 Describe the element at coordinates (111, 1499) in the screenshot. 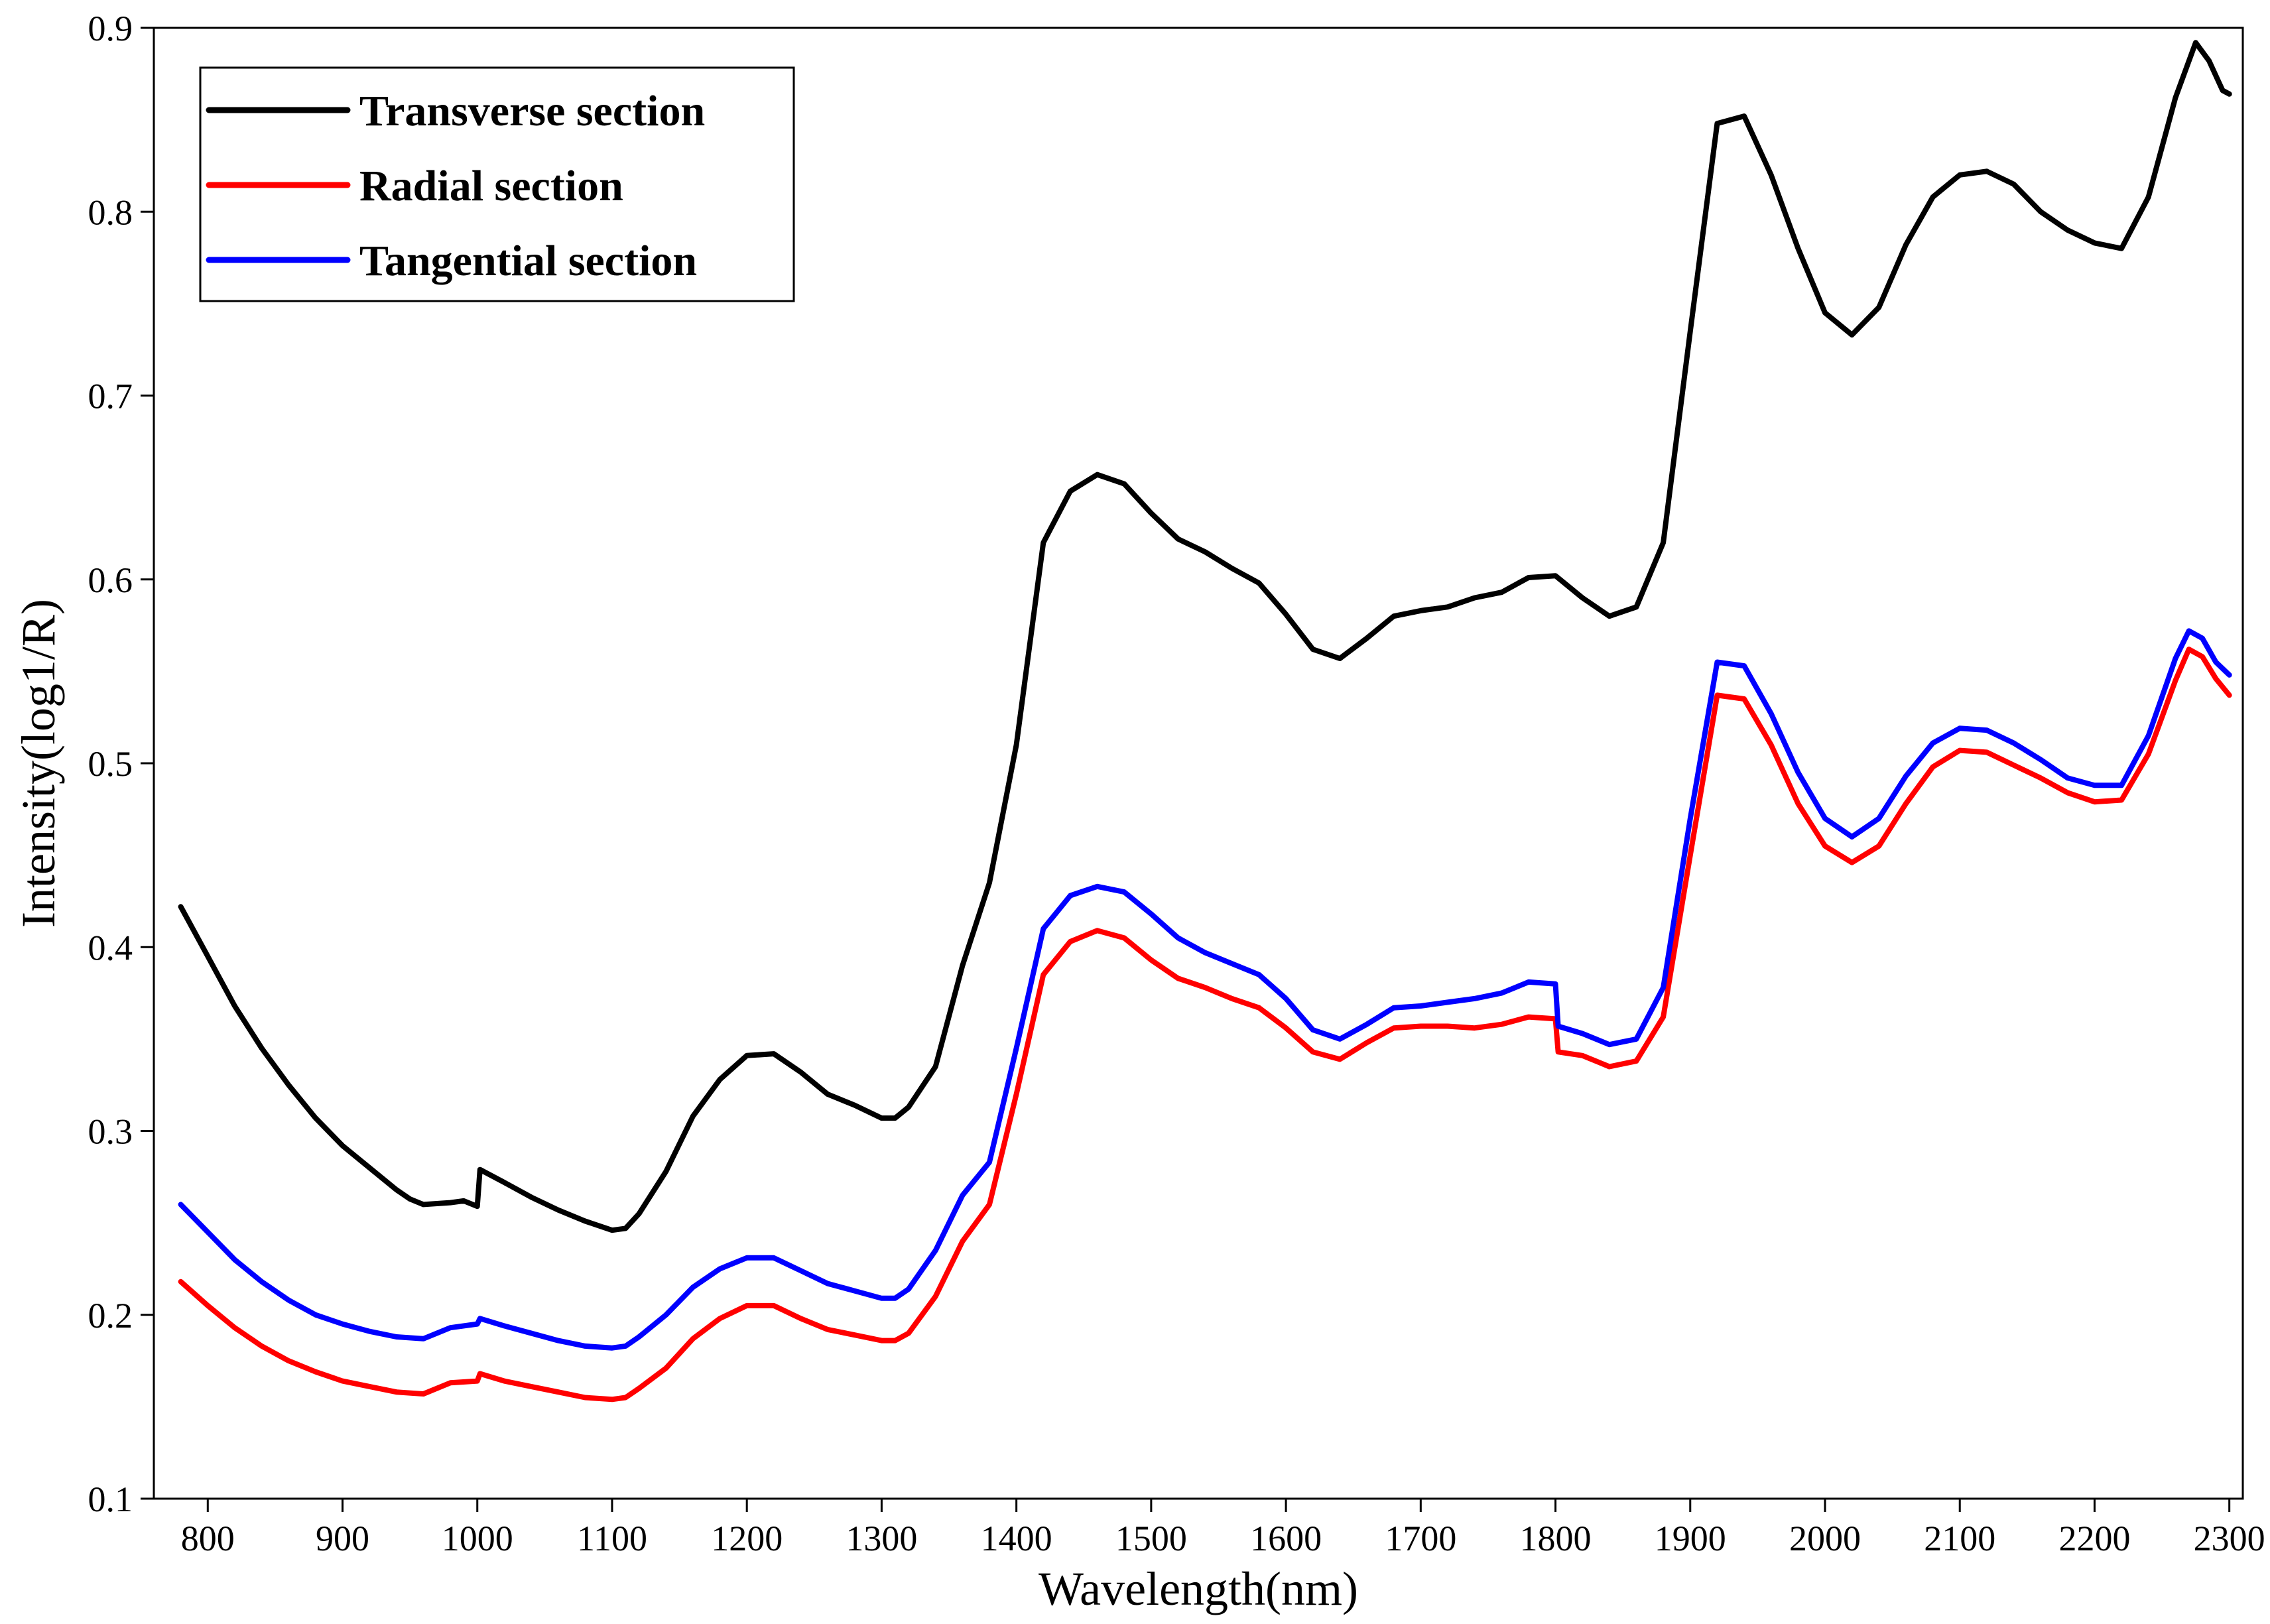

I see `y-tick-label: 0.1` at that location.